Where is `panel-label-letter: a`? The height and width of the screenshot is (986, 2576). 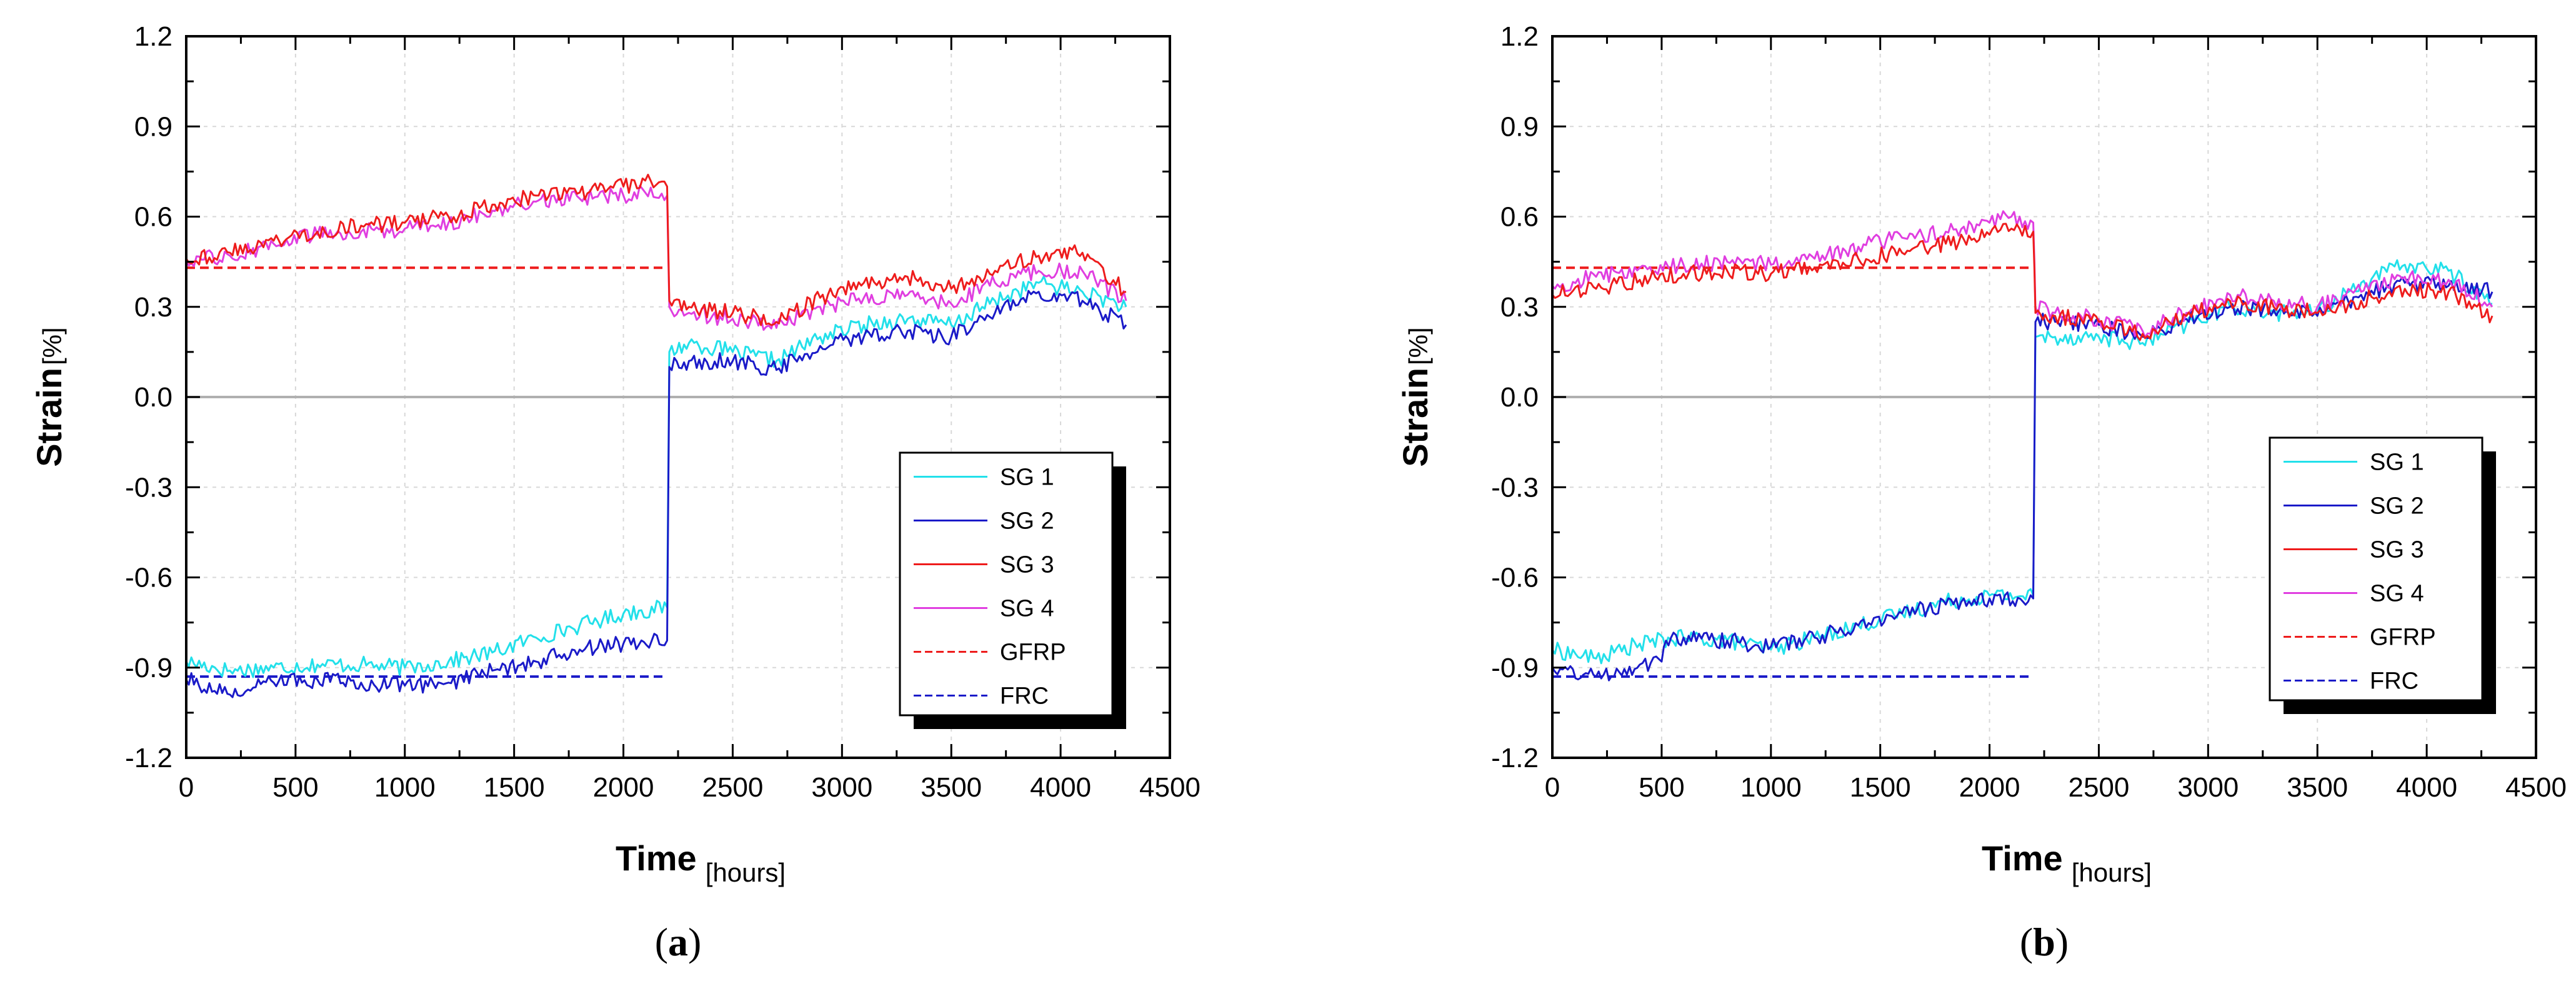
panel-label-letter: a is located at coordinates (678, 942).